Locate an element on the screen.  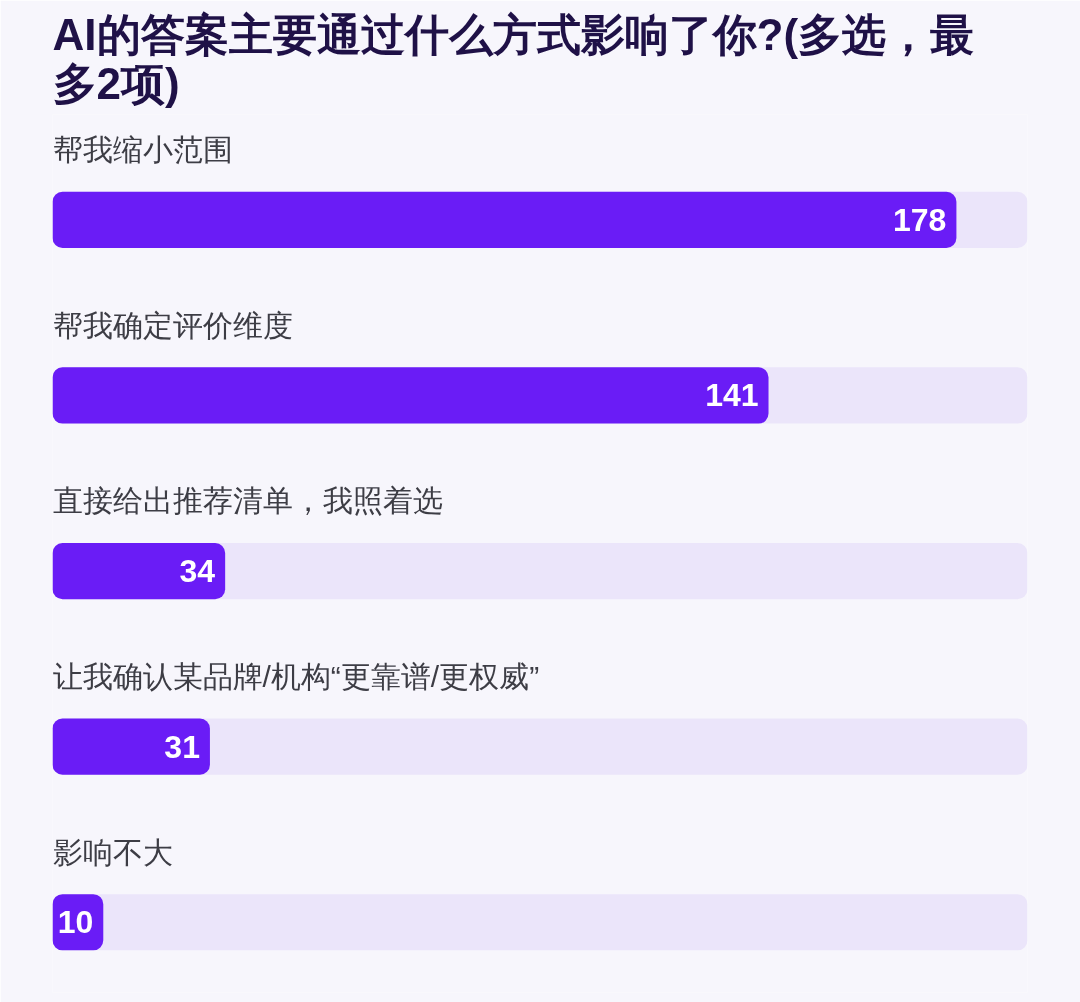
y-tick-label: 帮我确定评价维度 is located at coordinates (172, 325).